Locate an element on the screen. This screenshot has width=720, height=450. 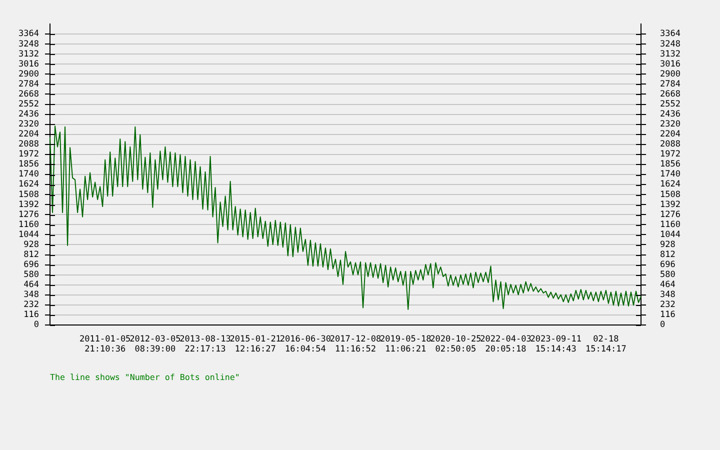
y2-tick-label: 464 is located at coordinates (31, 285).